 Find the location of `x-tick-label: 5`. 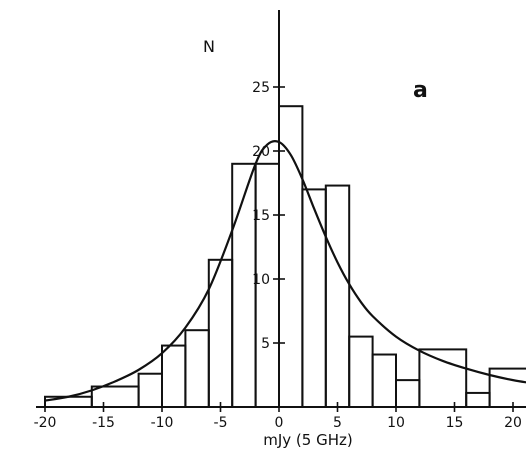

x-tick-label: 5 is located at coordinates (337, 423).